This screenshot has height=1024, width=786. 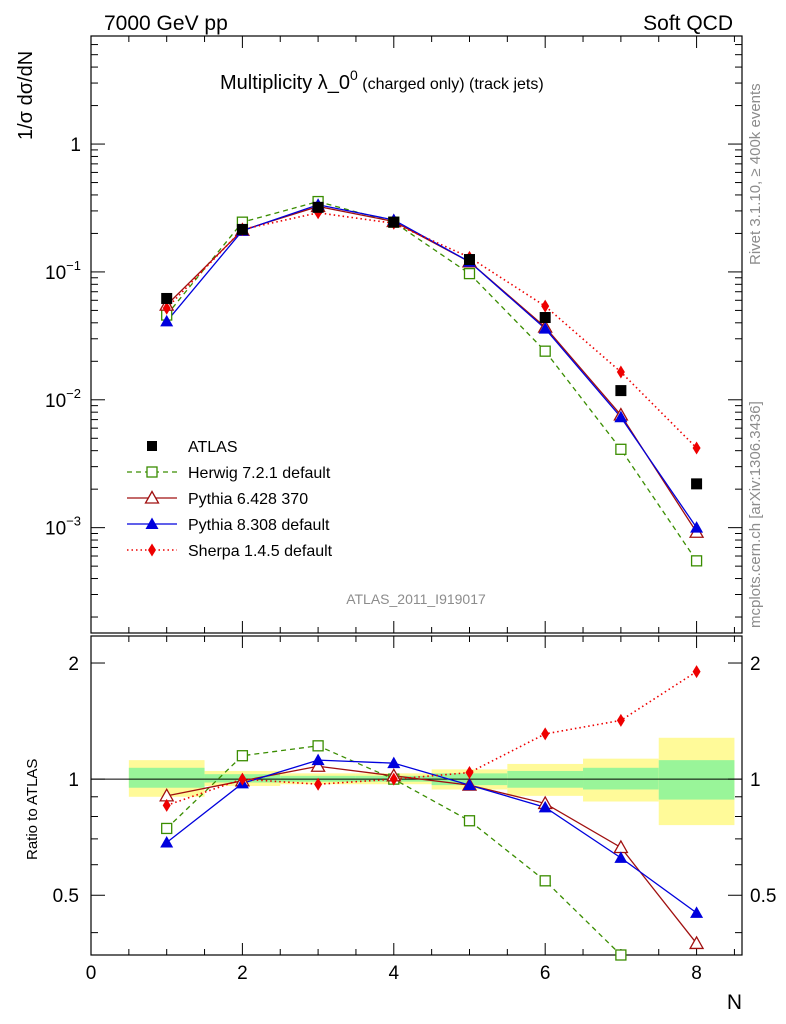 I want to click on y-tick-label-ratio-left: 1, so click(x=73, y=780).